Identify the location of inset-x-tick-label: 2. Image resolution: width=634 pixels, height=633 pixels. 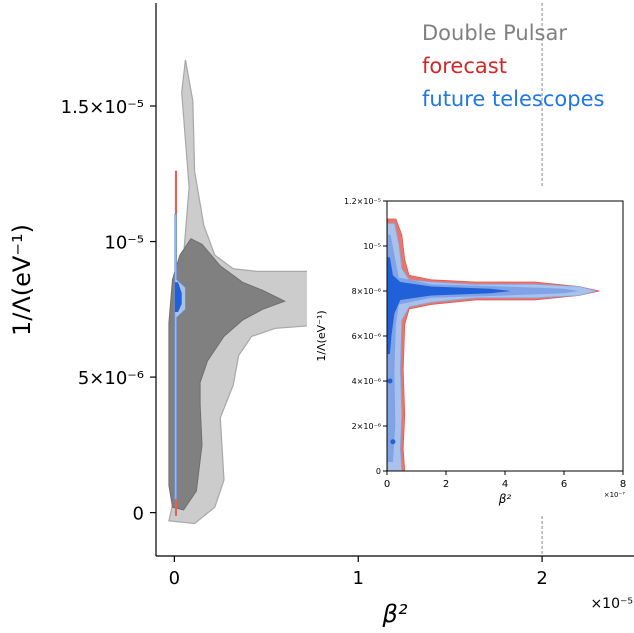
(446, 484).